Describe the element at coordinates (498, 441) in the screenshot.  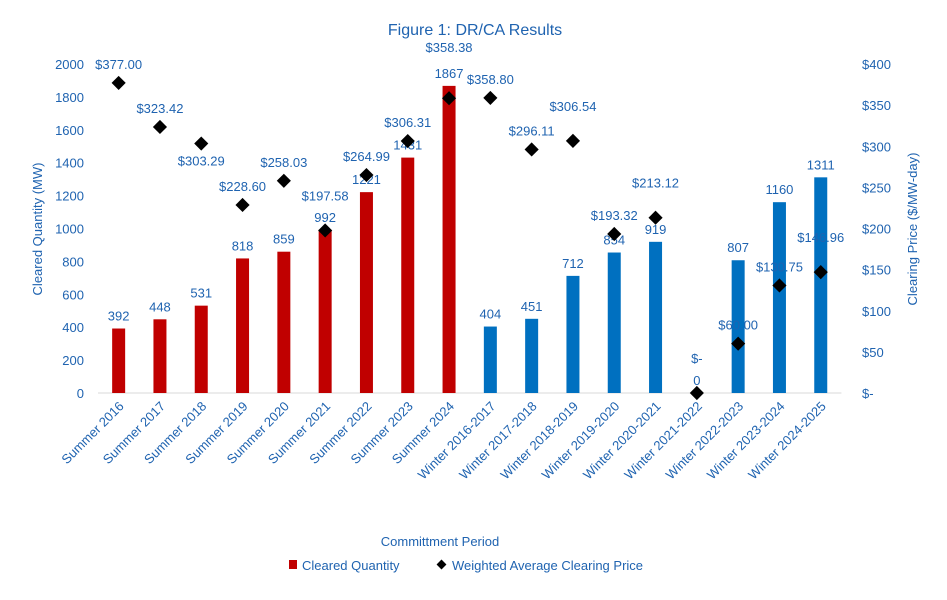
I see `x-tick-label: Winter 2017-2018` at that location.